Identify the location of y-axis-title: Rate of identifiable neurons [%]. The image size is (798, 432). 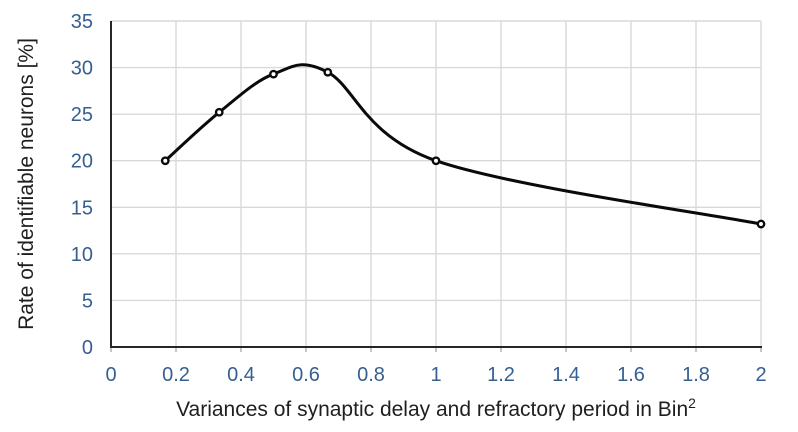
(26, 184).